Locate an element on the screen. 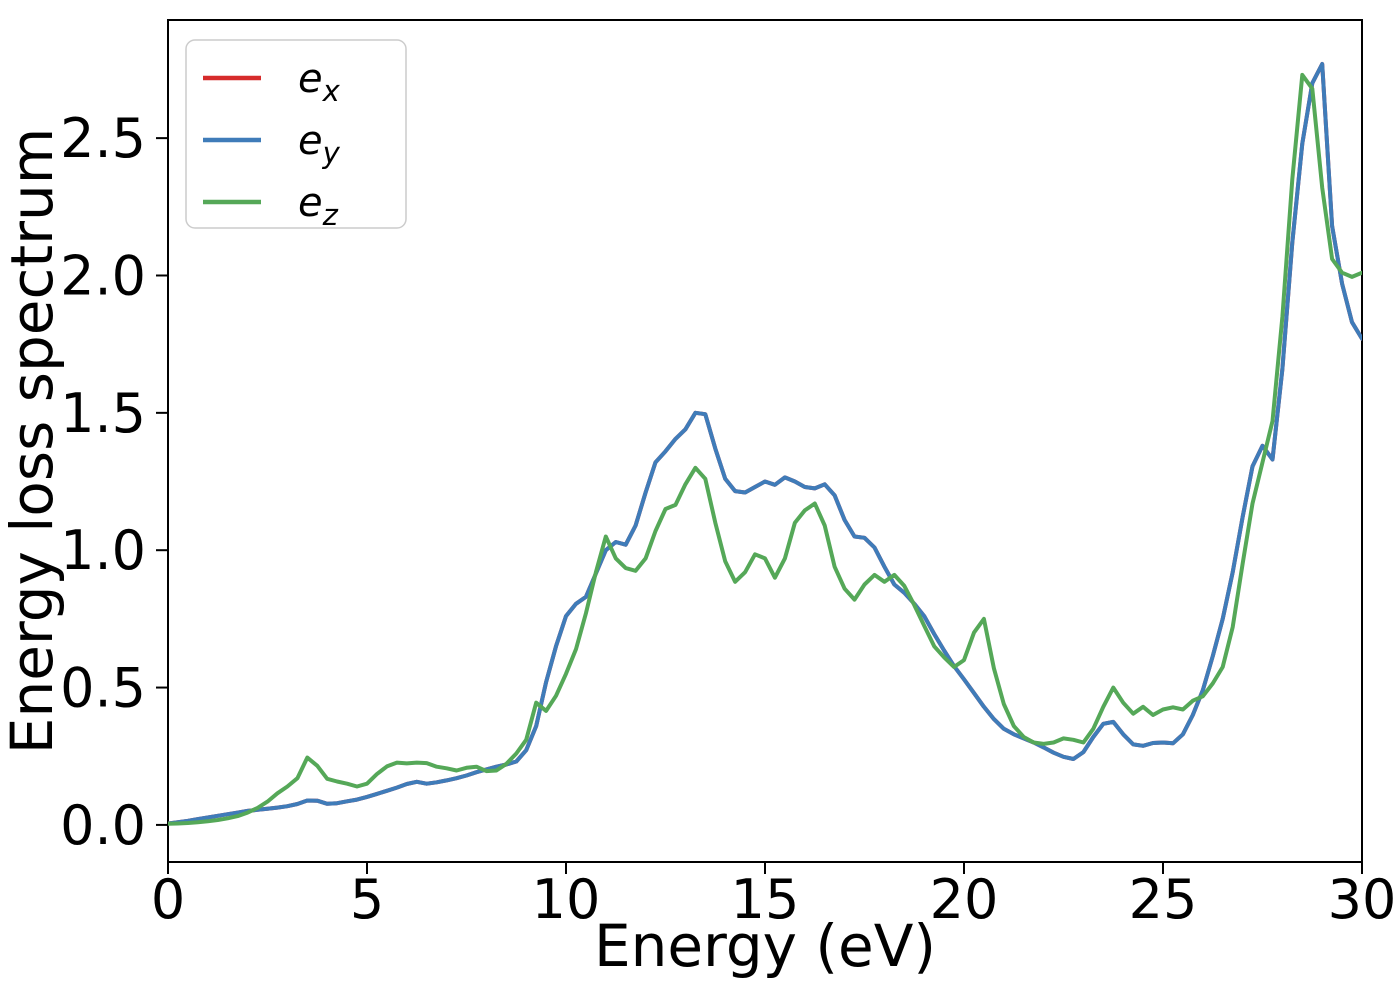 This screenshot has height=1000, width=1400. y-axis-label: Energy loss spectrum is located at coordinates (33, 441).